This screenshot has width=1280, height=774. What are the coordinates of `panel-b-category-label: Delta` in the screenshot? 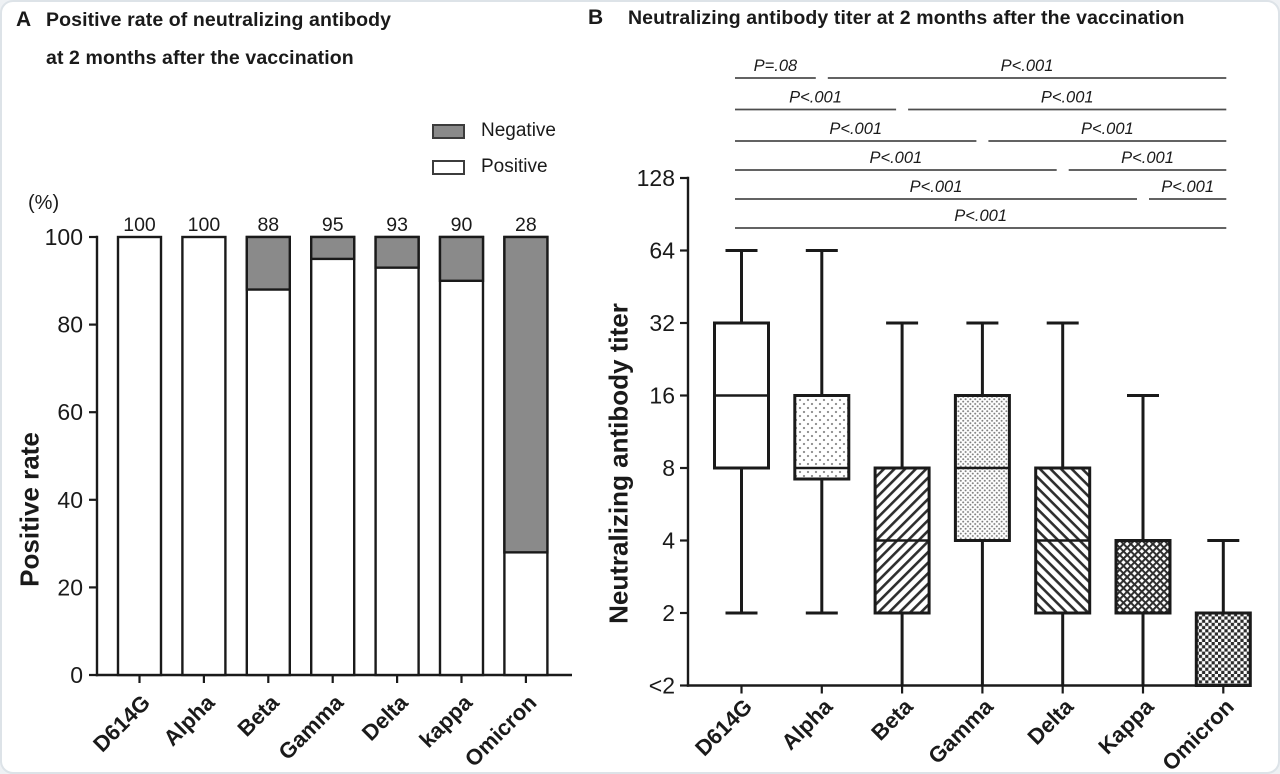 It's located at (1051, 721).